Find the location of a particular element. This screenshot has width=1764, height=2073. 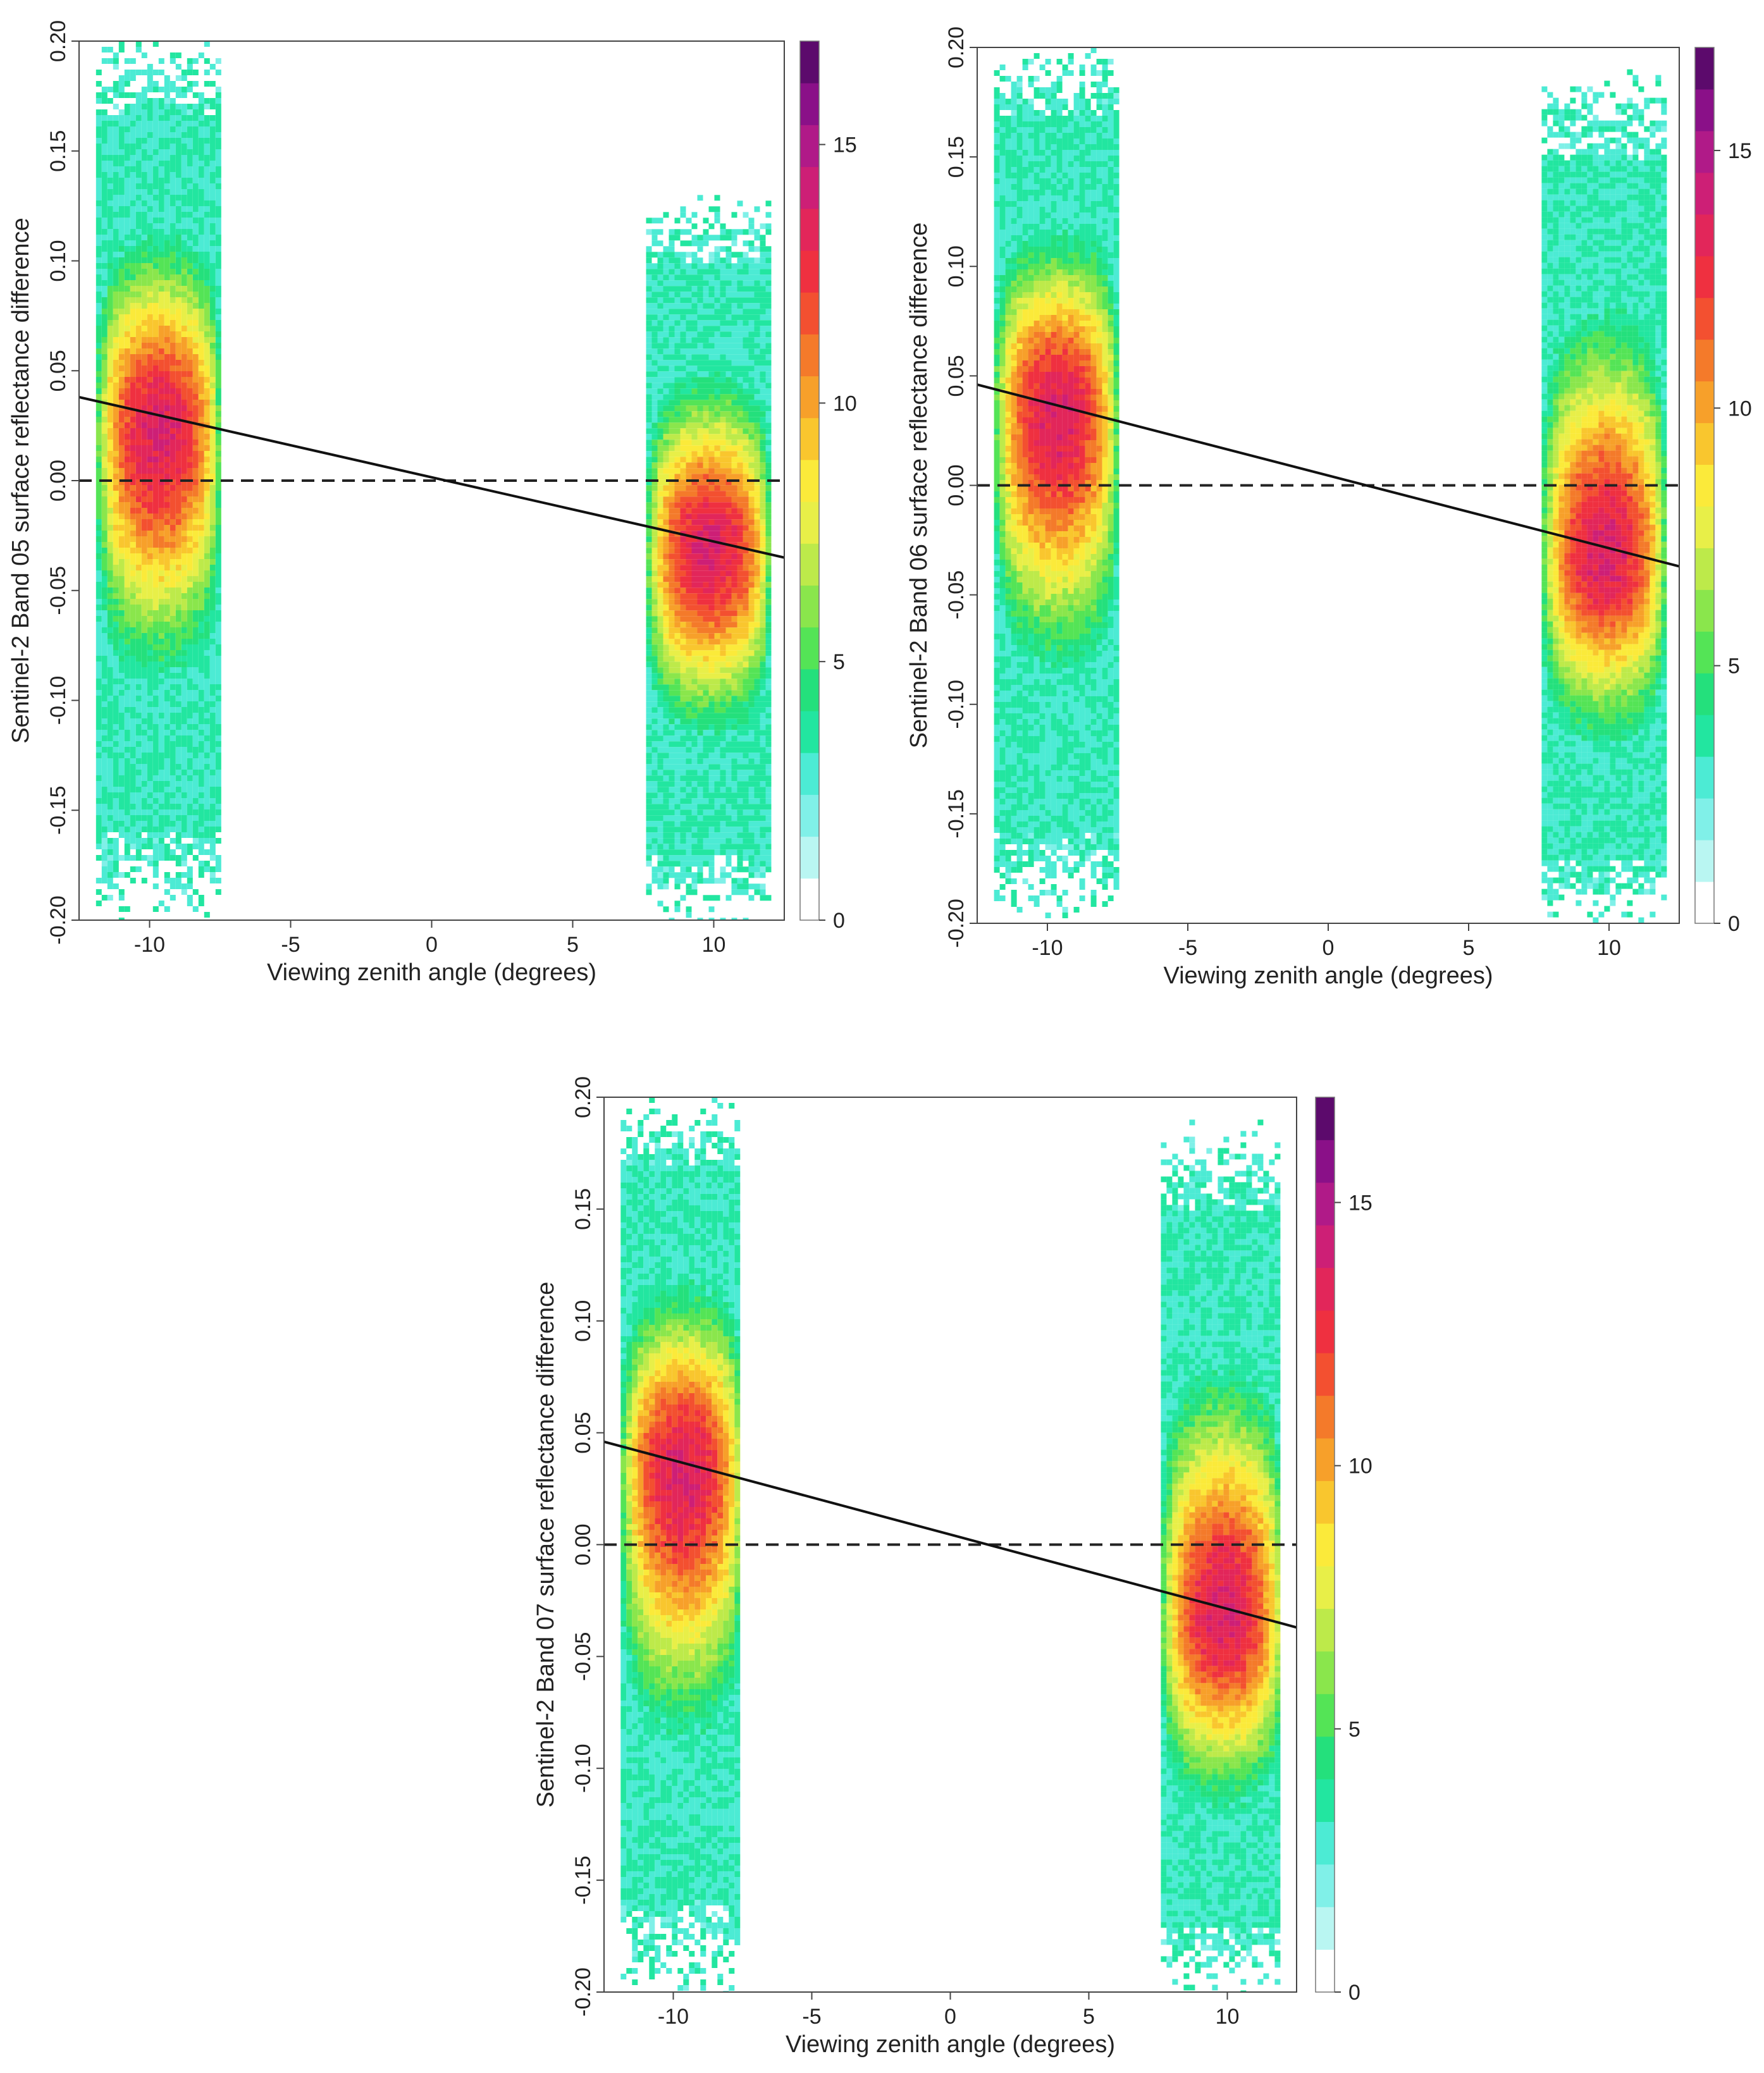

y-tick-label: -0.10 is located at coordinates (583, 1768).